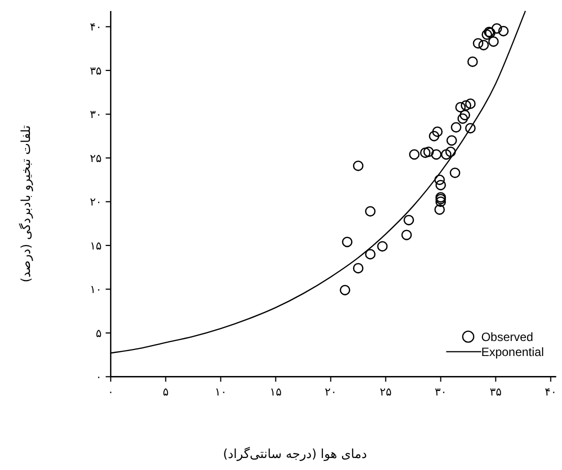  Describe the element at coordinates (507, 337) in the screenshot. I see `legend-label: Observed` at that location.